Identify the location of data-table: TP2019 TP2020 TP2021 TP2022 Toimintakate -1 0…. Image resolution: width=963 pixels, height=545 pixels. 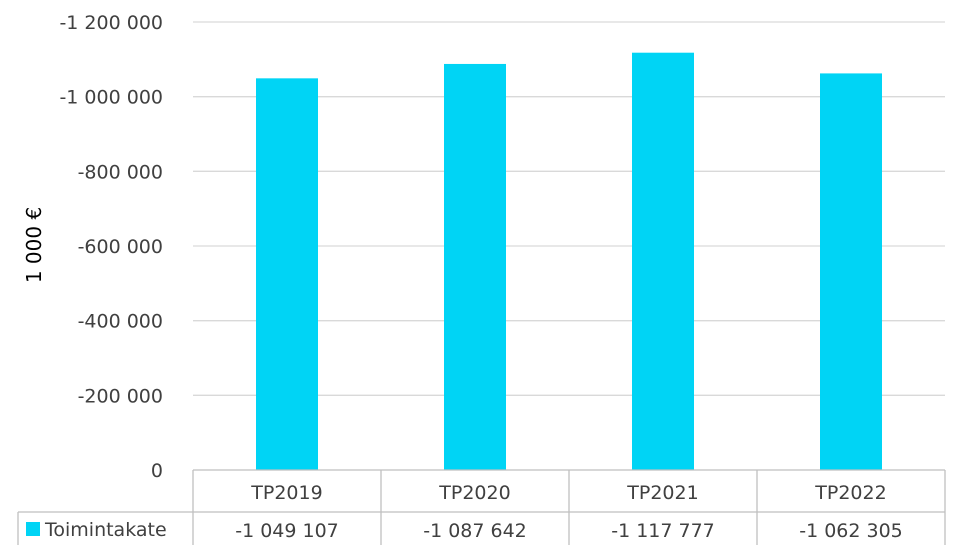
(481, 507).